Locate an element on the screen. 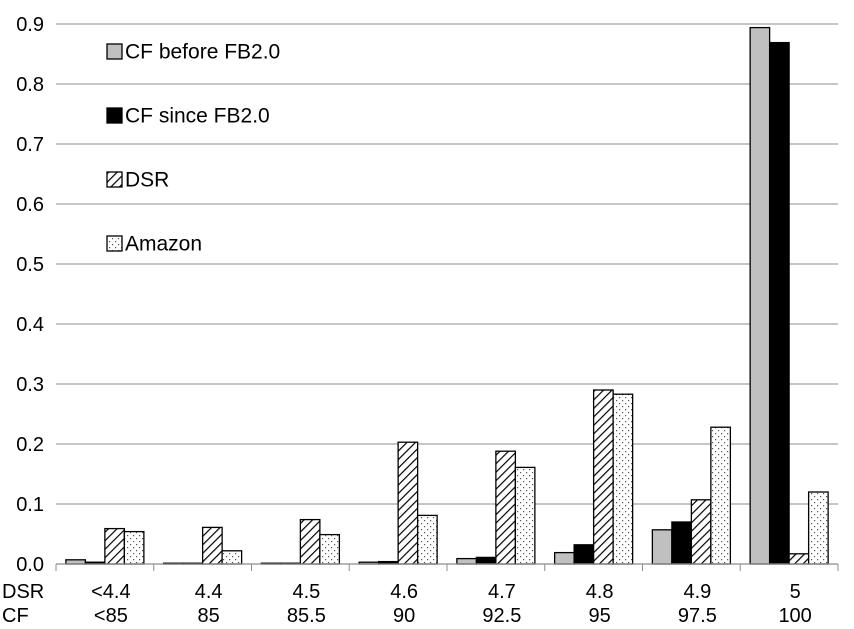 The width and height of the screenshot is (854, 629). y-tick-label: 0.6 is located at coordinates (30, 205).